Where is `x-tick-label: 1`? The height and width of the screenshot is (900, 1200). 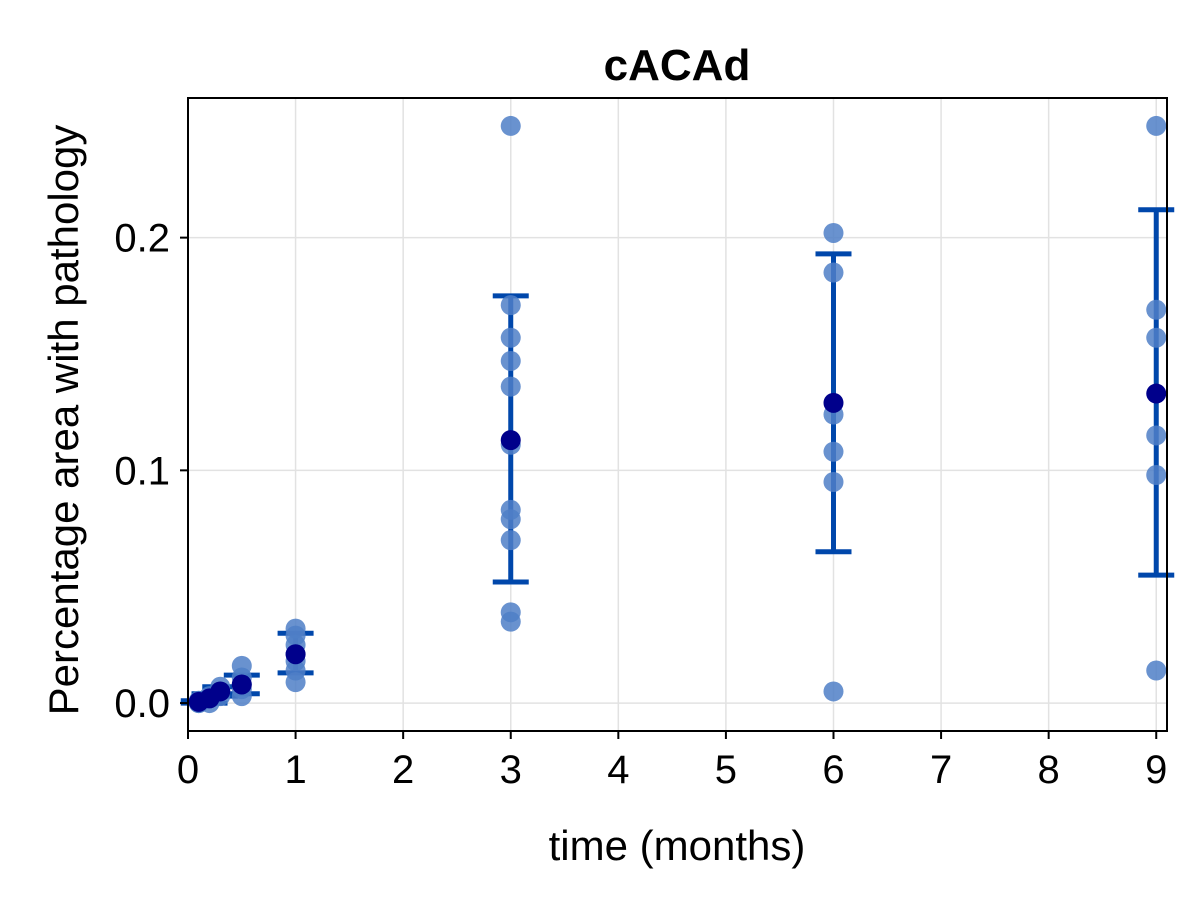 x-tick-label: 1 is located at coordinates (295, 770).